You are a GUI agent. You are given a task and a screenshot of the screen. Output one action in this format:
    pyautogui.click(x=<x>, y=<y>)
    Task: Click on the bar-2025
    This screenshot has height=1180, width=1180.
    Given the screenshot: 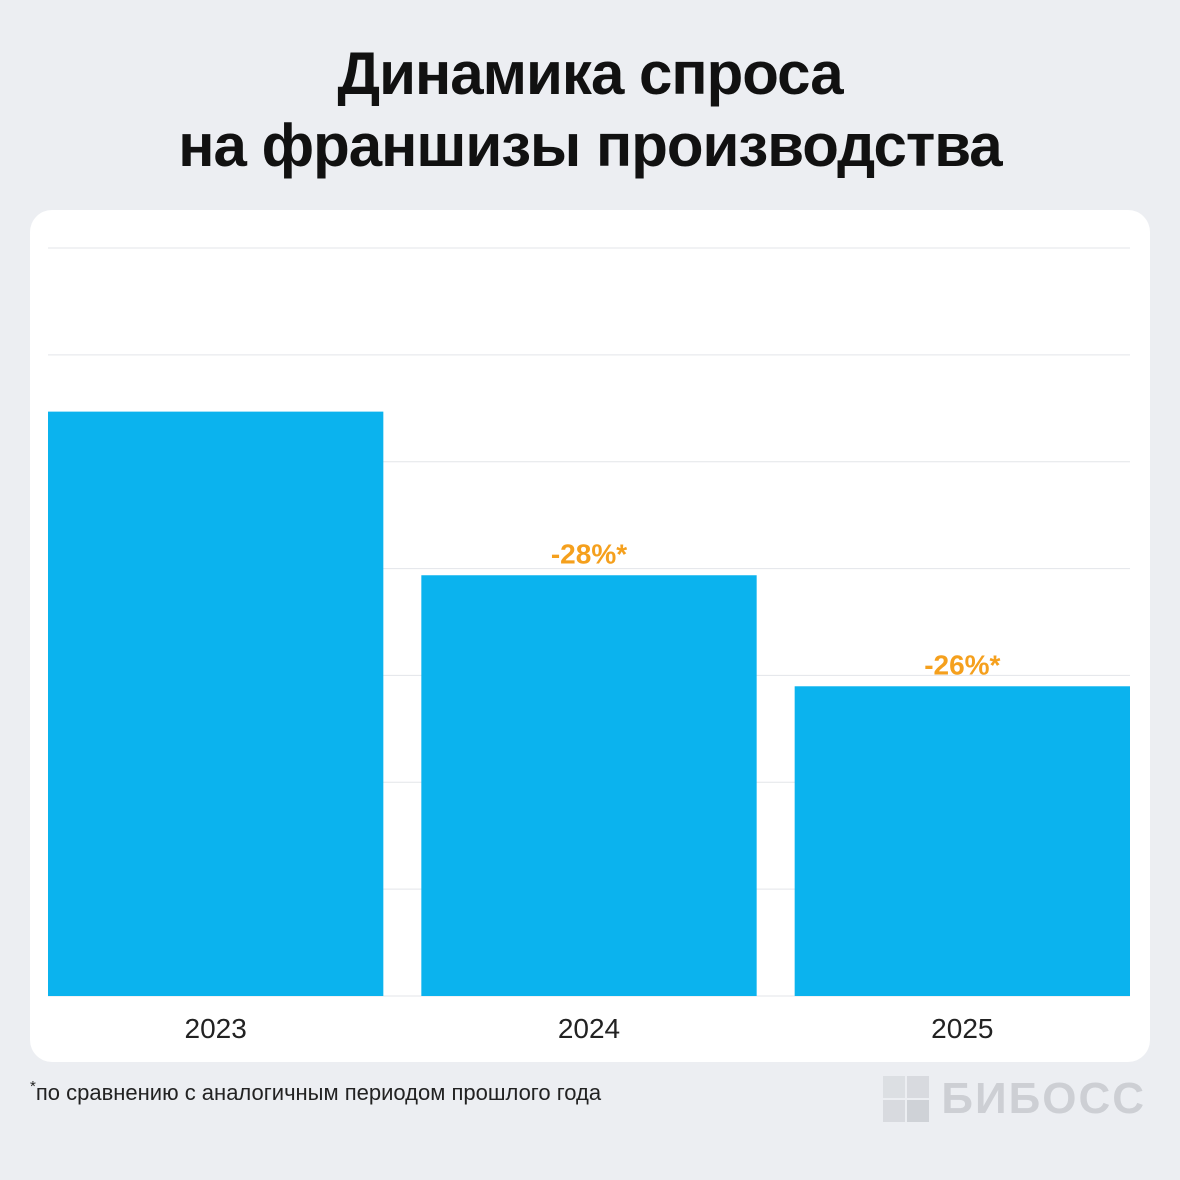 What is the action you would take?
    pyautogui.click(x=962, y=841)
    